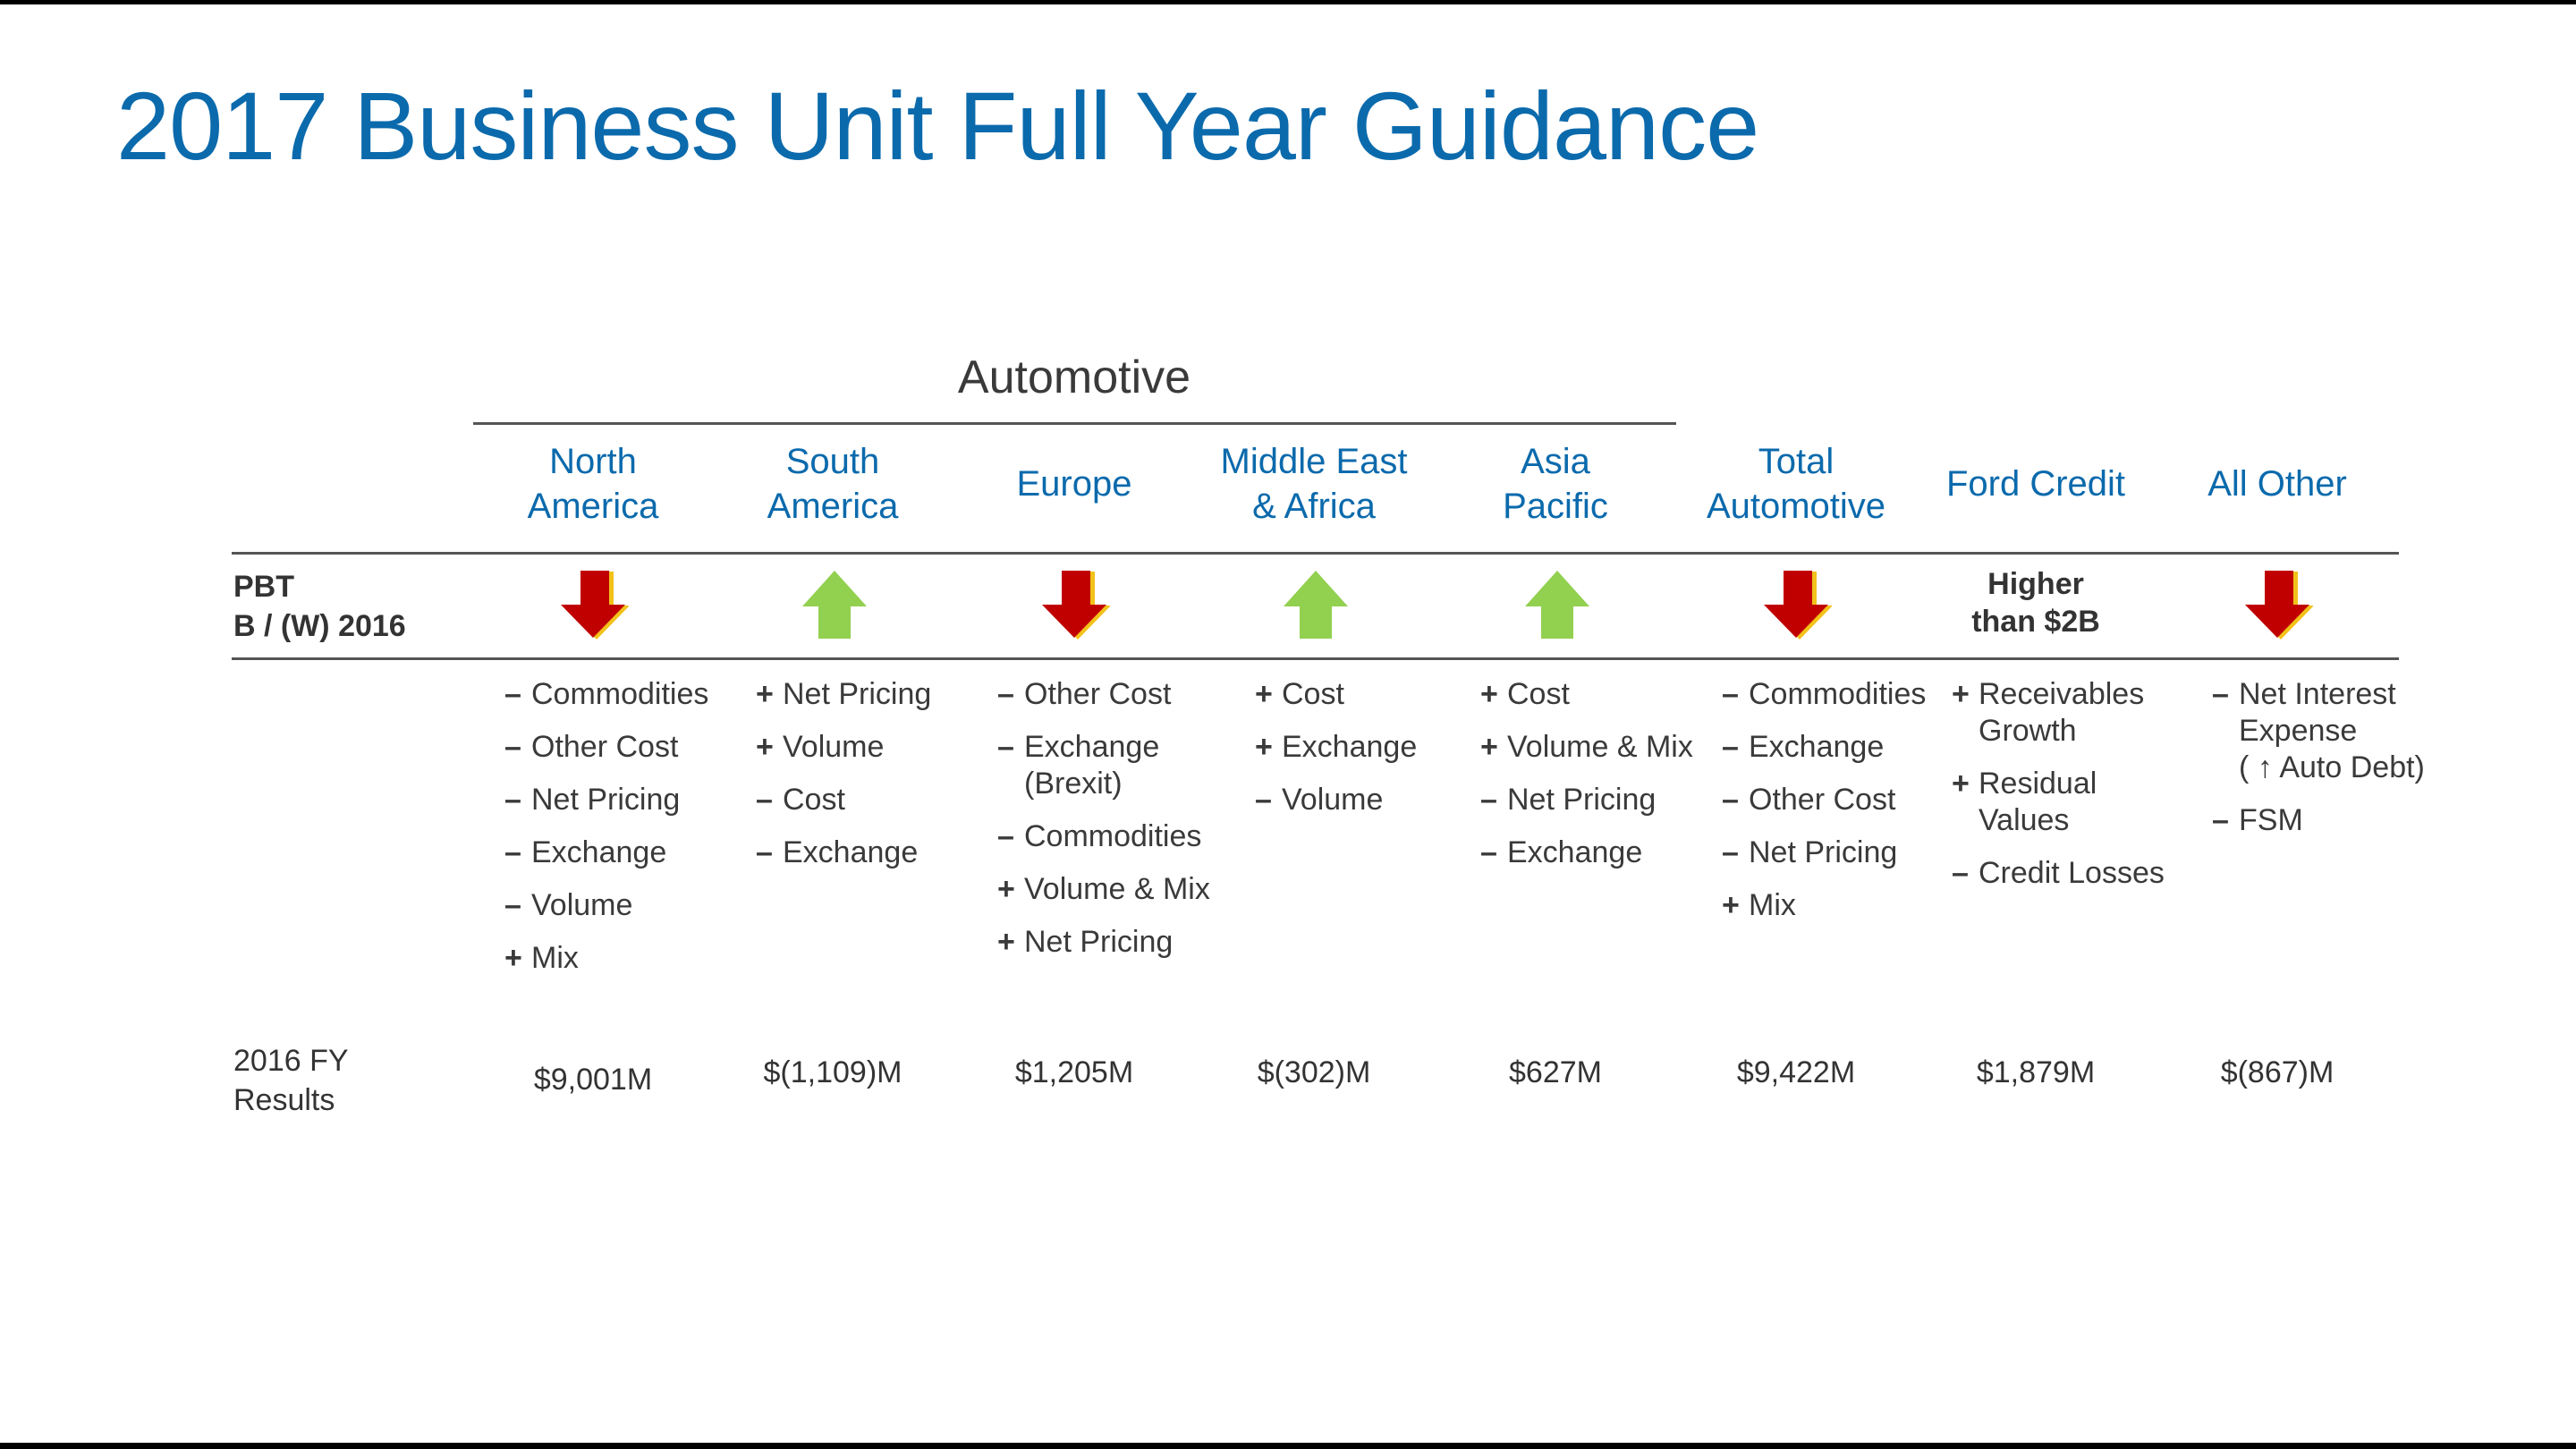 This screenshot has height=1449, width=2576. Describe the element at coordinates (263, 587) in the screenshot. I see `pbt-label-line1: PBT` at that location.